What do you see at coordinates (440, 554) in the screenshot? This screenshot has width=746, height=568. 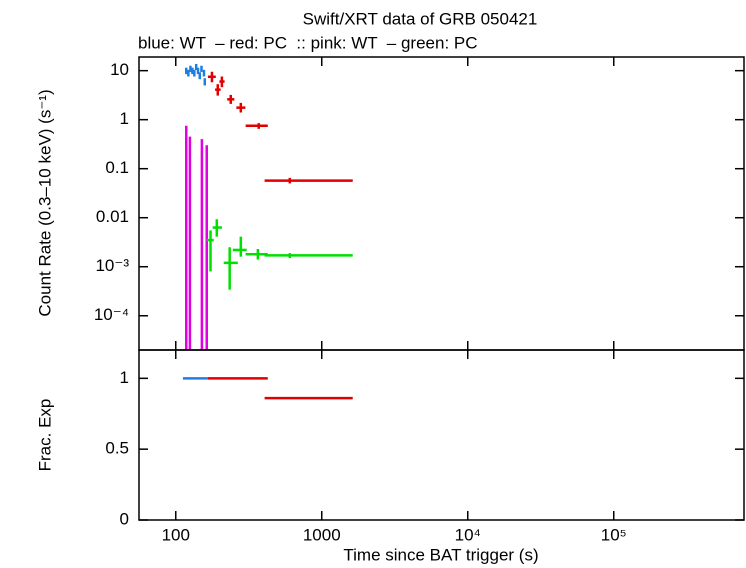 I see `x-axis-label: Time since BAT trigger (s)` at bounding box center [440, 554].